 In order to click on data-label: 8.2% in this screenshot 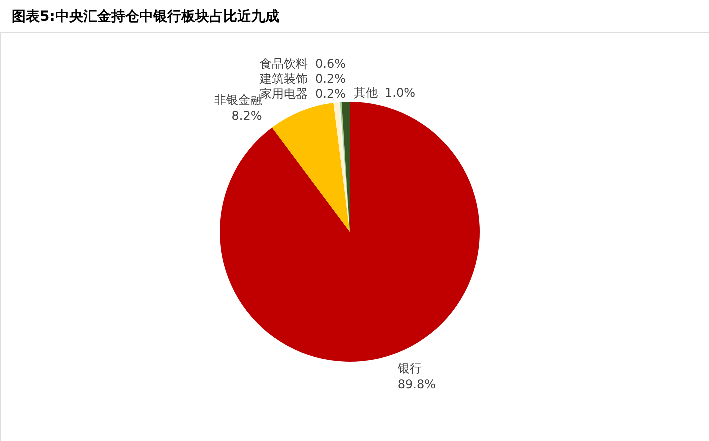, I will do `click(247, 115)`.